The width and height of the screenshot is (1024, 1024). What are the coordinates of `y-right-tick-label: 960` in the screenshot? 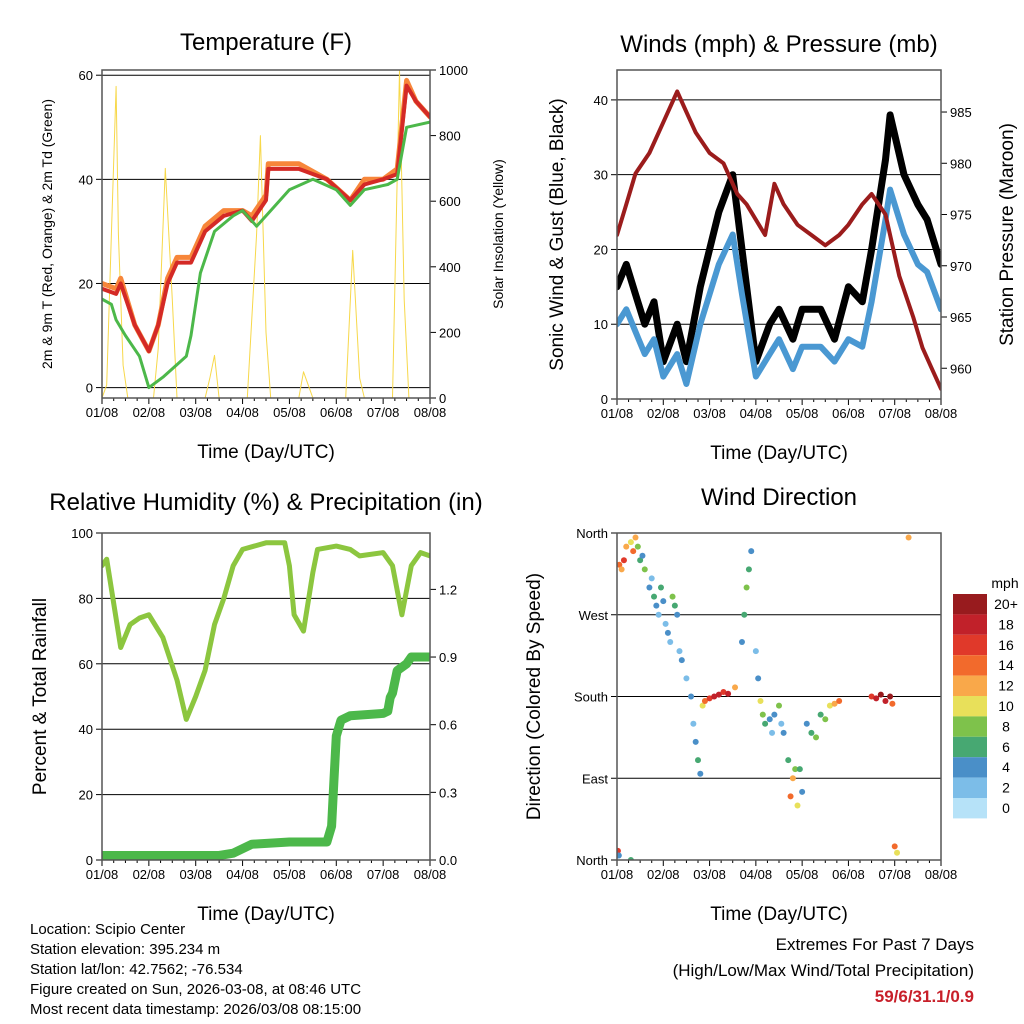 It's located at (961, 368).